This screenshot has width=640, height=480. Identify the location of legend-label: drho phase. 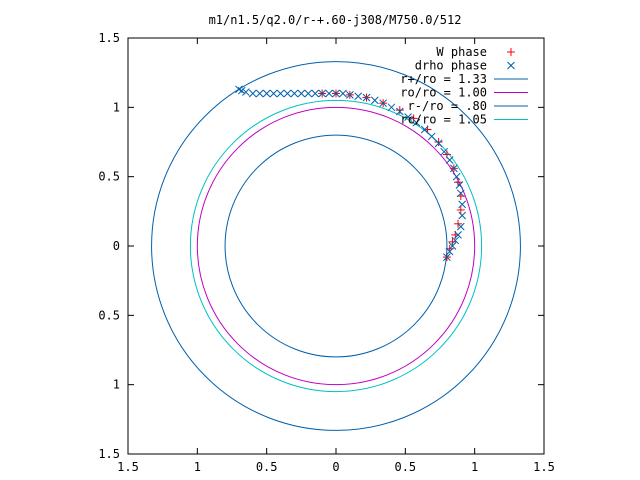
(451, 66).